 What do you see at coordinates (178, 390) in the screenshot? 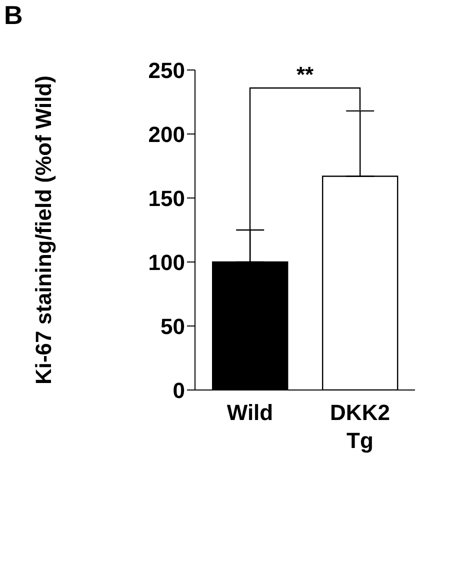
I see `y-tick-label: 0` at bounding box center [178, 390].